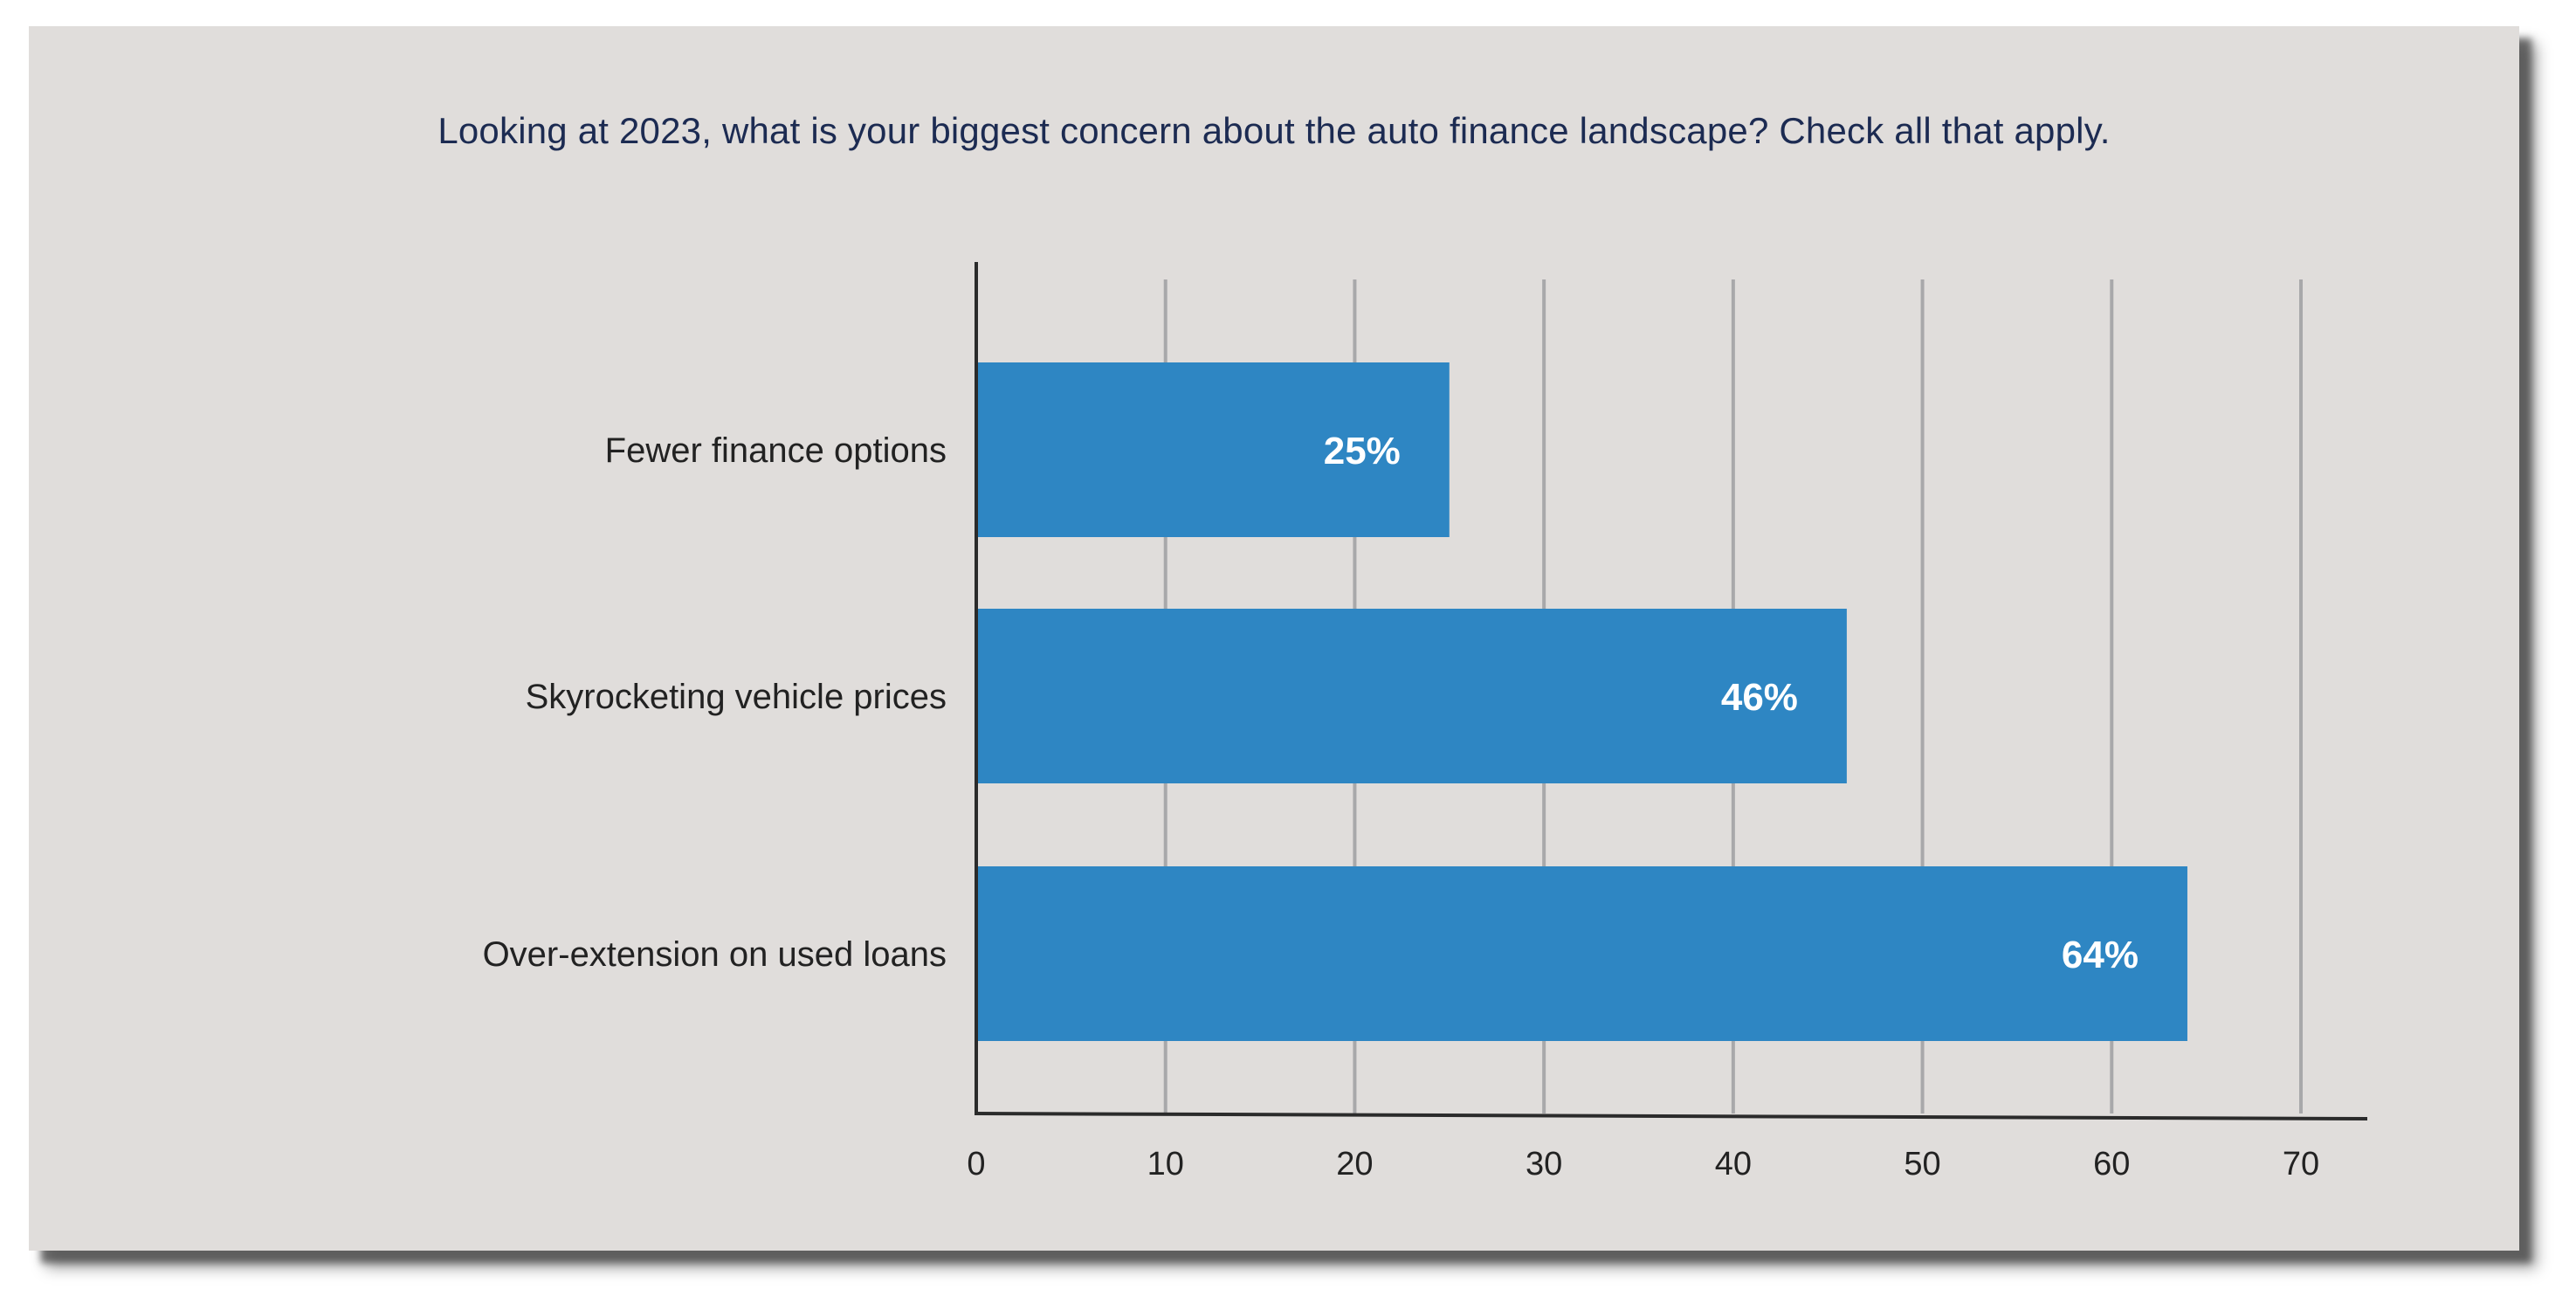 The image size is (2576, 1310). What do you see at coordinates (715, 954) in the screenshot?
I see `category-label: Over-extension on used loans` at bounding box center [715, 954].